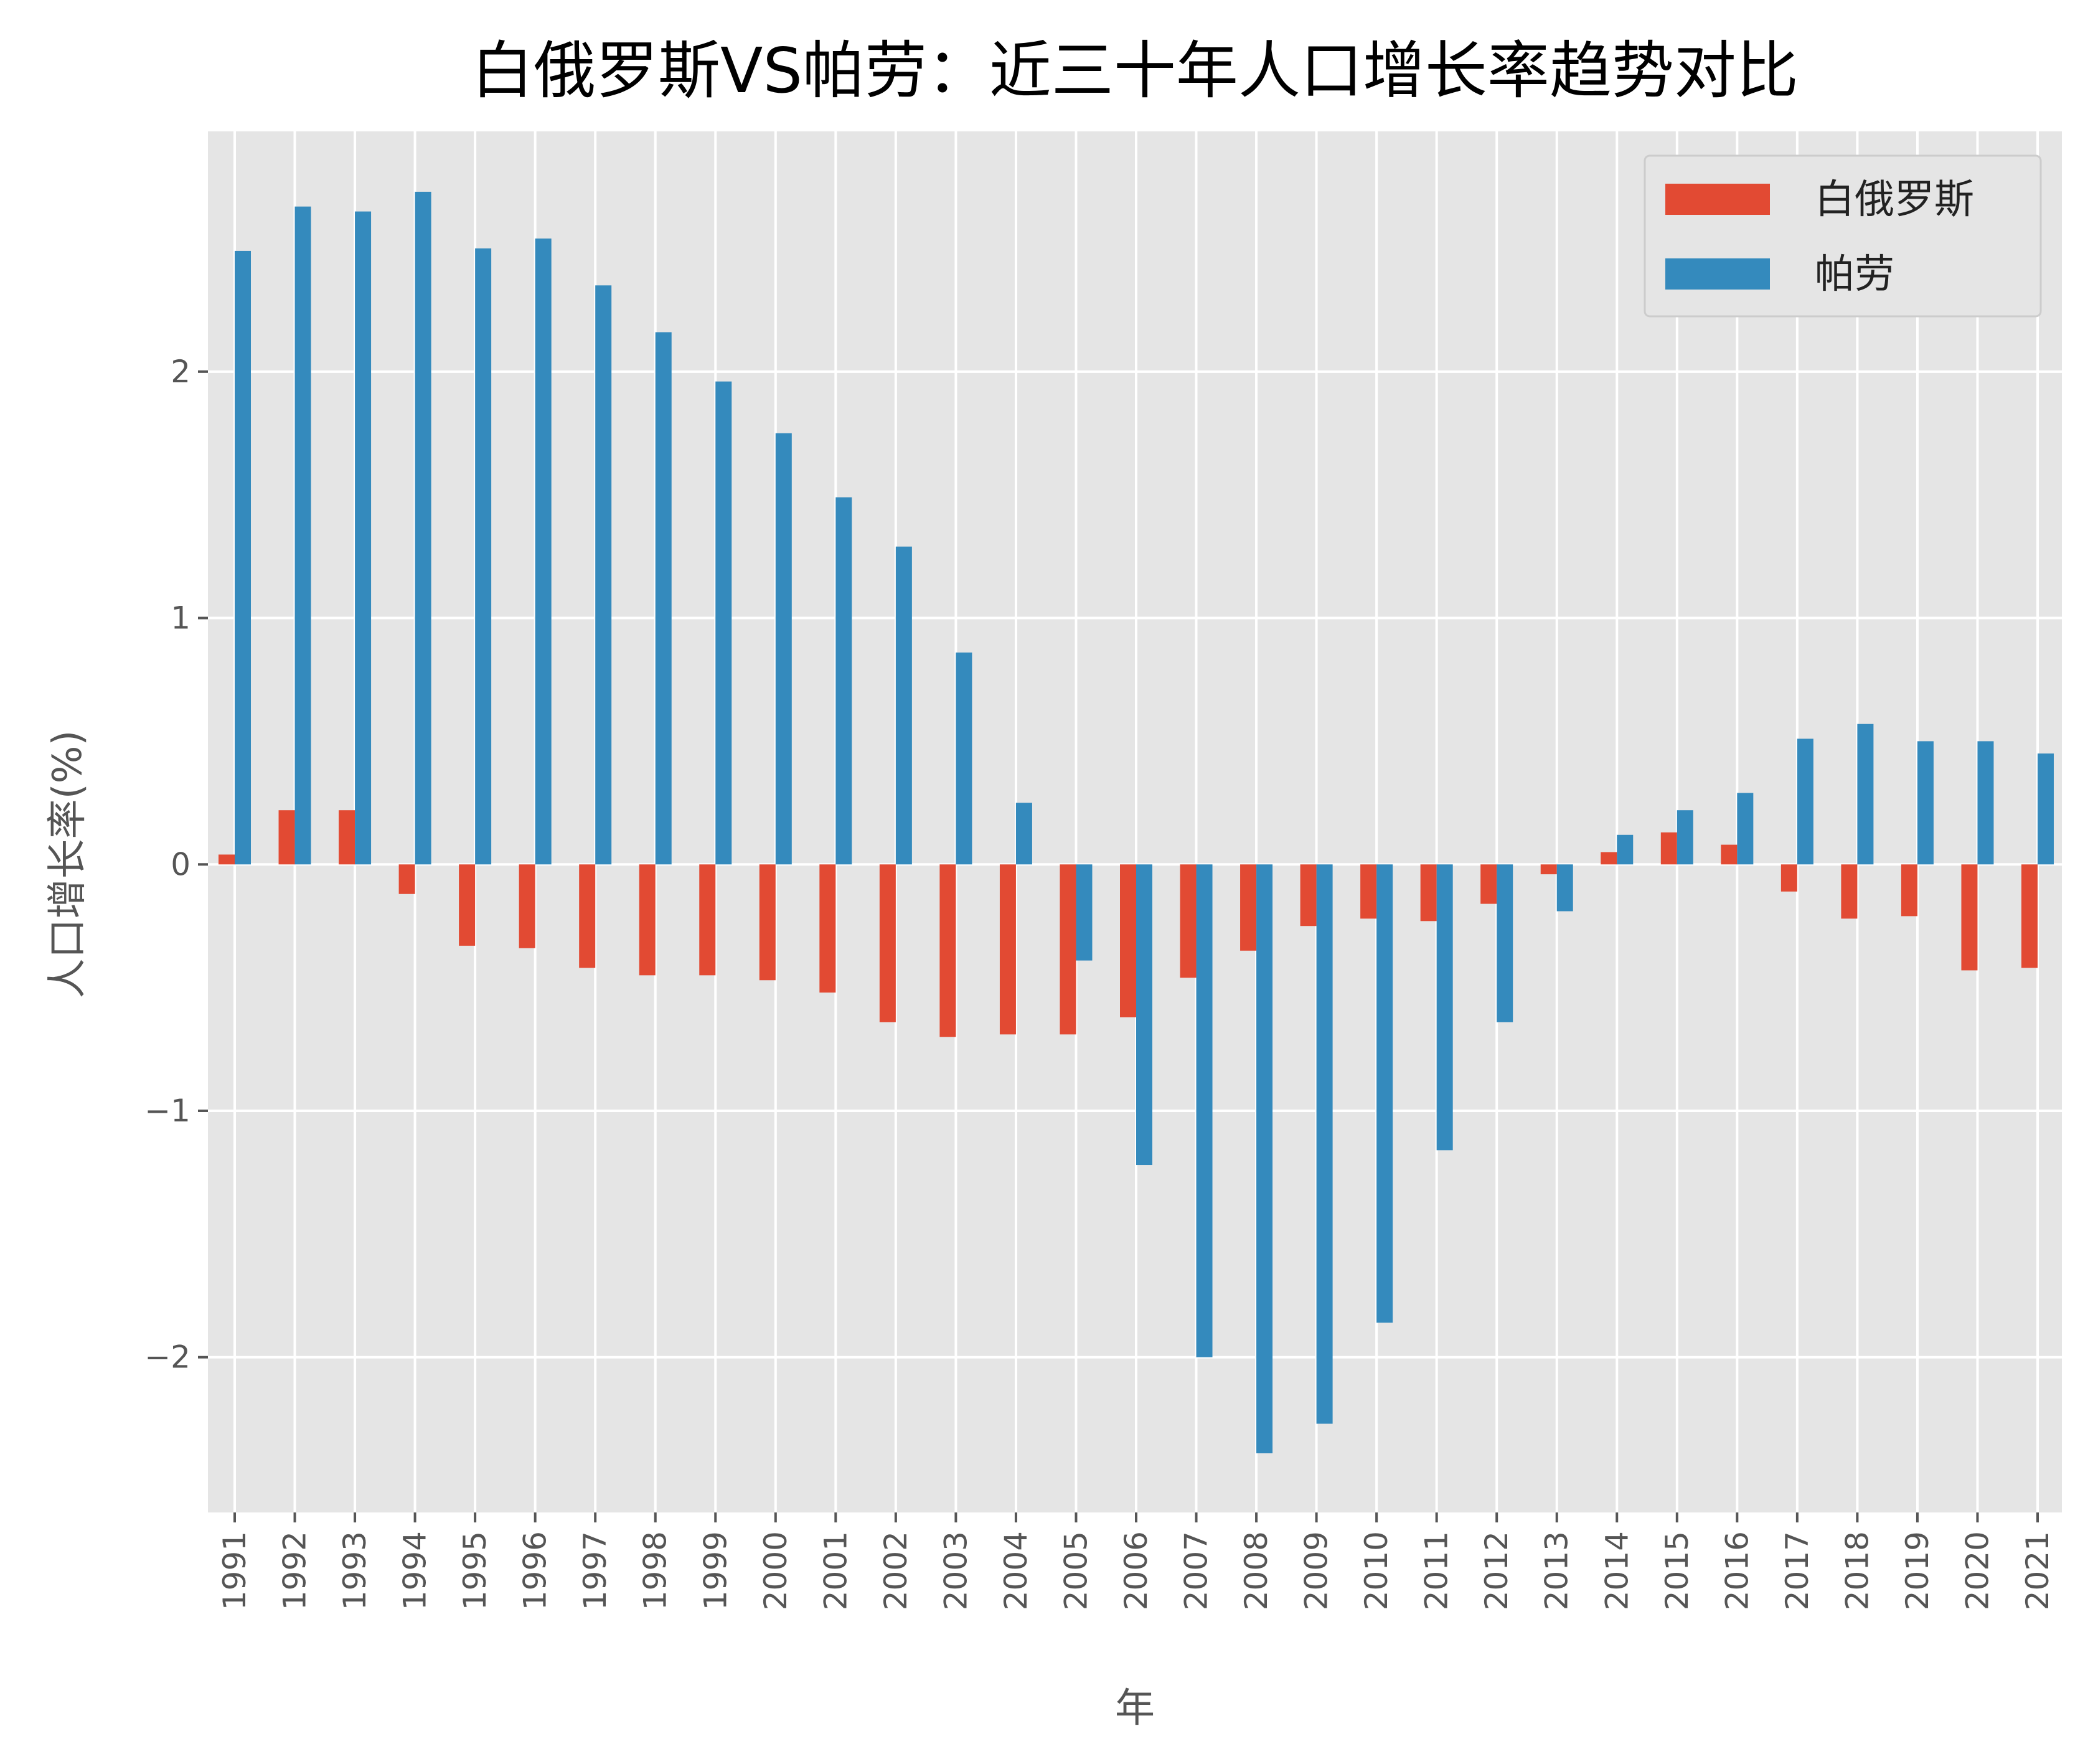 This screenshot has width=2093, height=1764. Describe the element at coordinates (415, 1571) in the screenshot. I see `x-tick-label: 1994` at that location.